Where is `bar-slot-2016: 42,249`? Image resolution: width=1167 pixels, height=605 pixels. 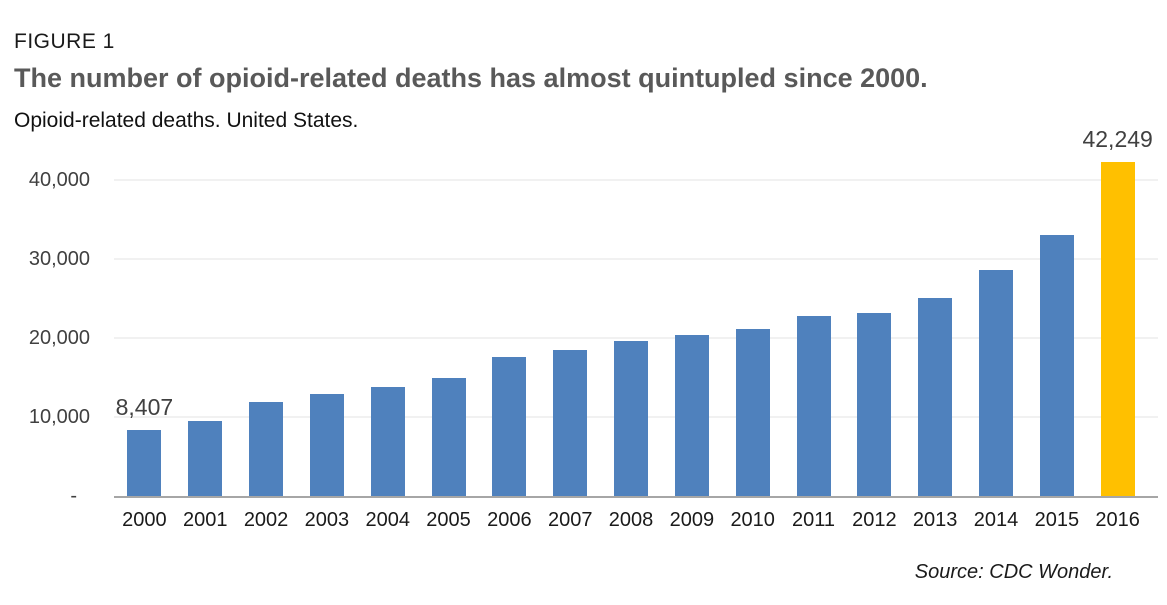 bar-slot-2016: 42,249 is located at coordinates (1117, 311).